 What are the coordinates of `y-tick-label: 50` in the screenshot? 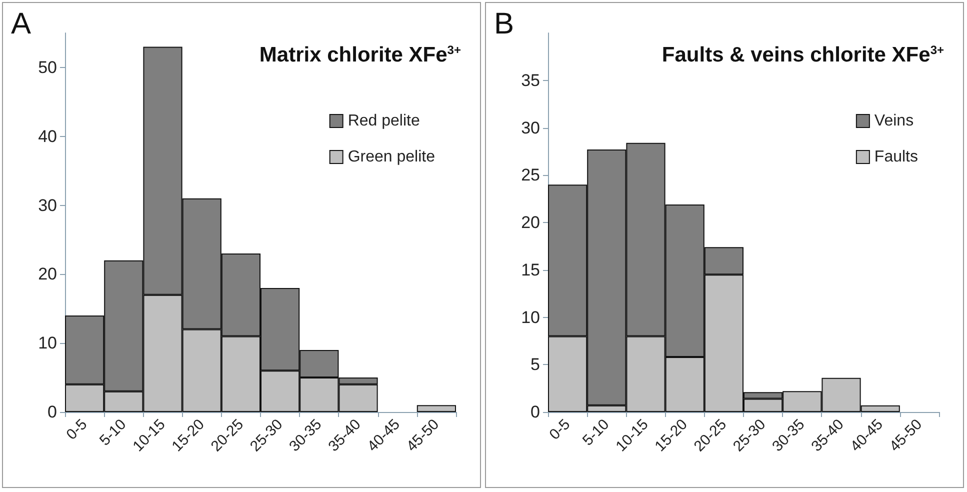 It's located at (47, 67).